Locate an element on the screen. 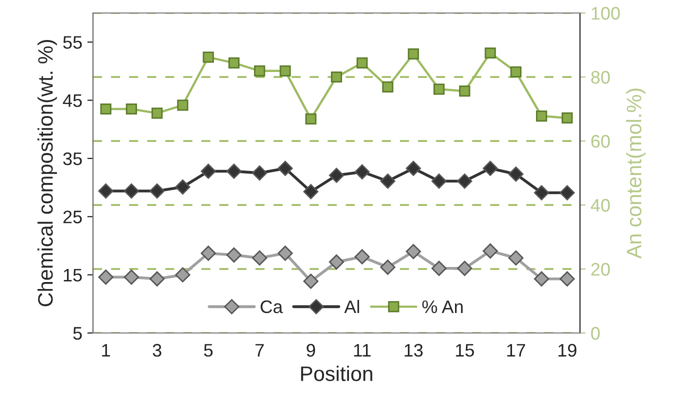 The image size is (676, 406). y2-tick-label: 80 is located at coordinates (600, 77).